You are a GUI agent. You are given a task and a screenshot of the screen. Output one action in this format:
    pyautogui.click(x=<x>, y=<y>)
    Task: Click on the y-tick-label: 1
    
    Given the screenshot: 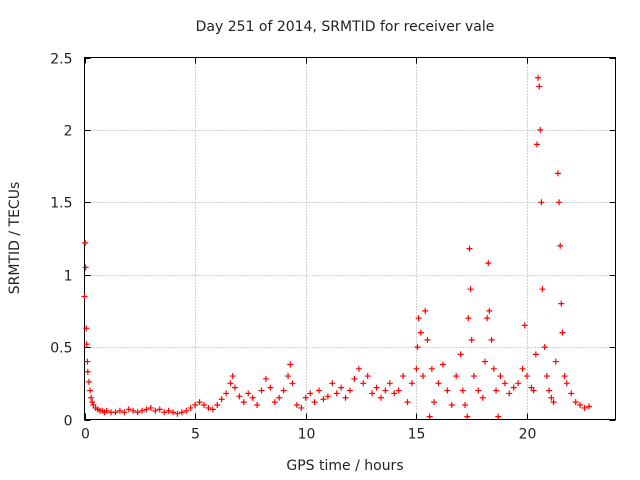 What is the action you would take?
    pyautogui.click(x=68, y=277)
    